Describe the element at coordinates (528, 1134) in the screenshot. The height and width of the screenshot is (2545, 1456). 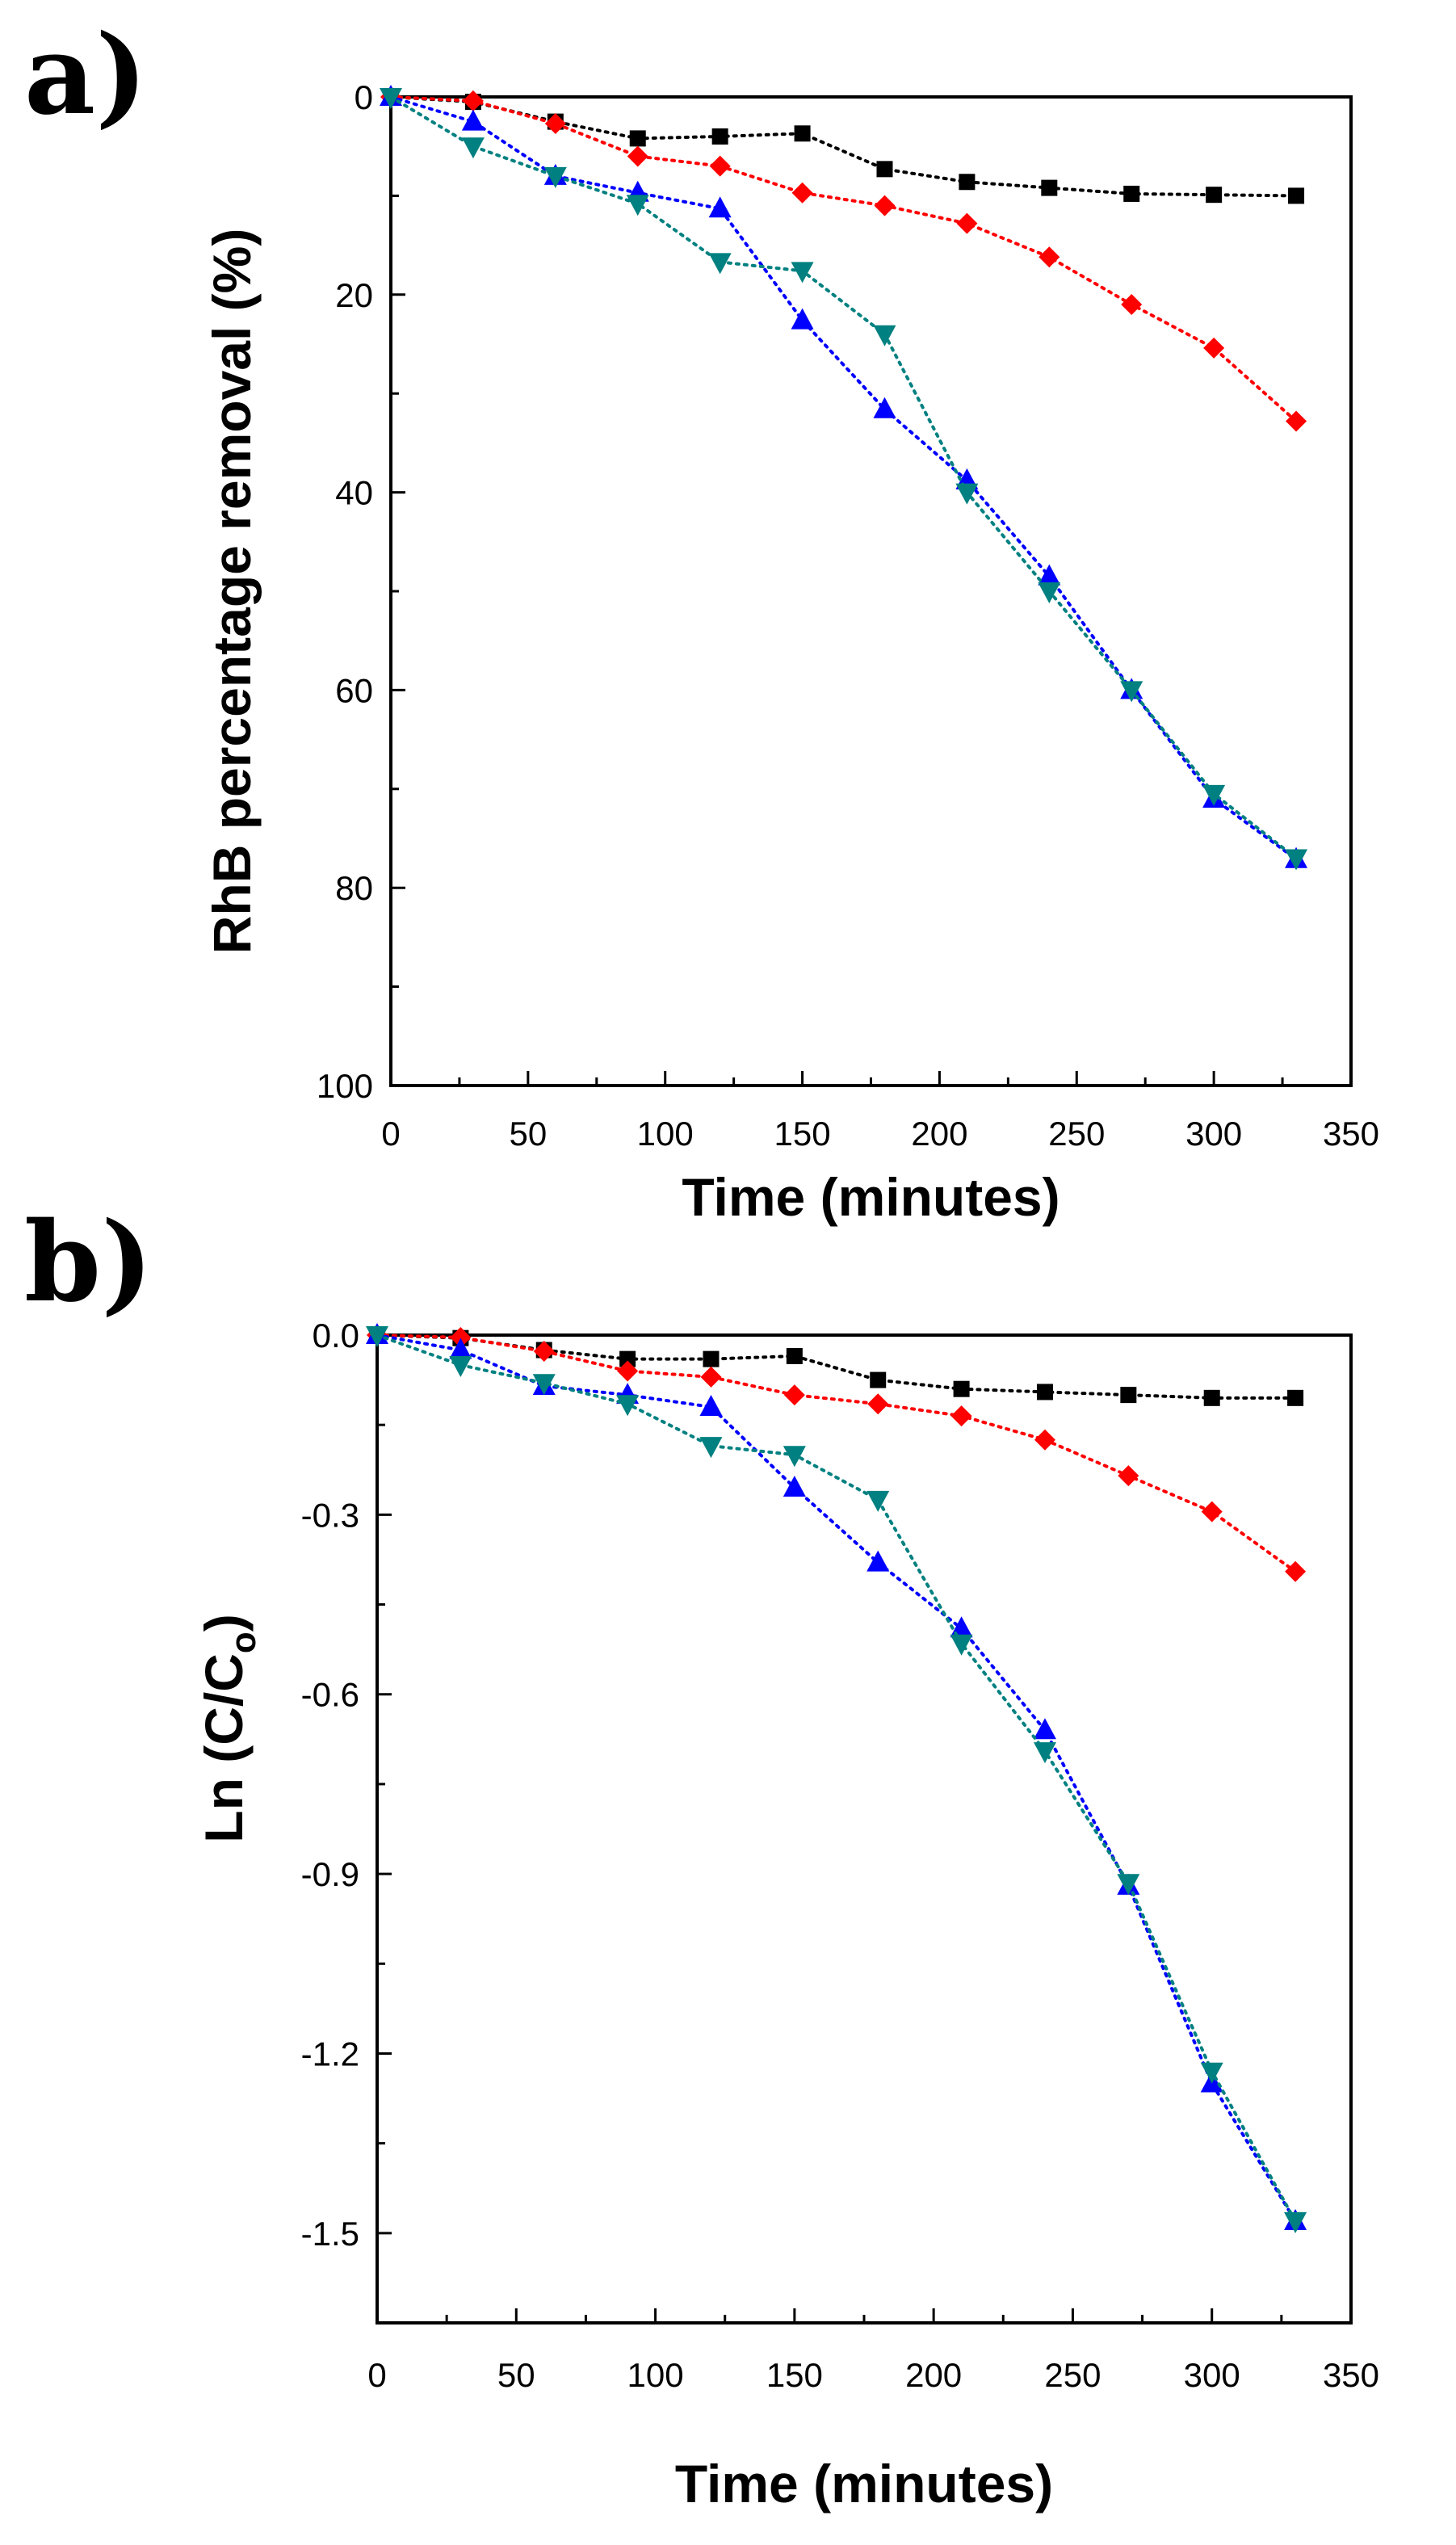
I see `x-tick-label-0-1: 50` at that location.